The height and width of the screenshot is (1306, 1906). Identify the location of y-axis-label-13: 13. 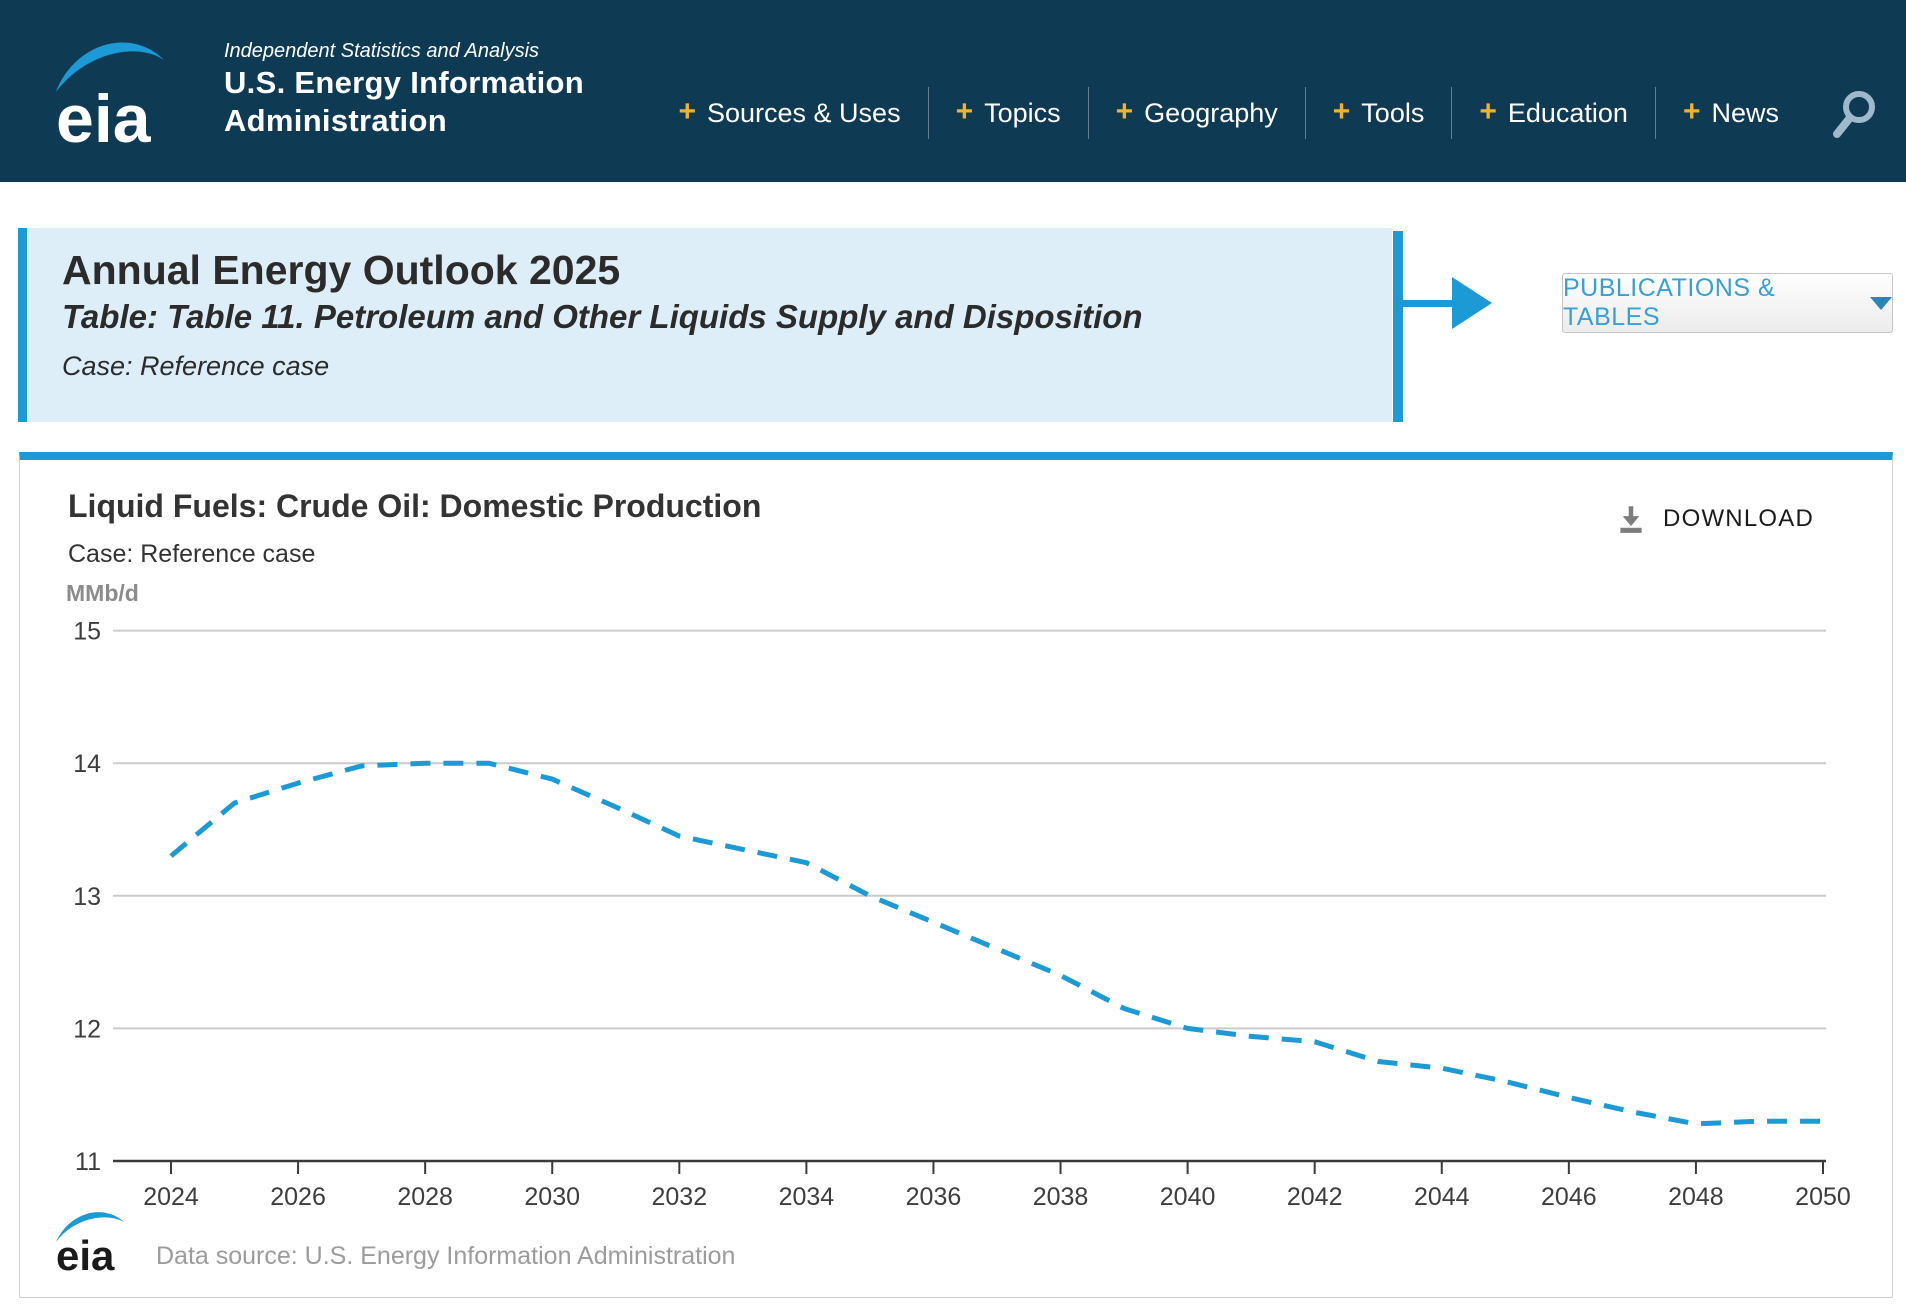
(87, 897).